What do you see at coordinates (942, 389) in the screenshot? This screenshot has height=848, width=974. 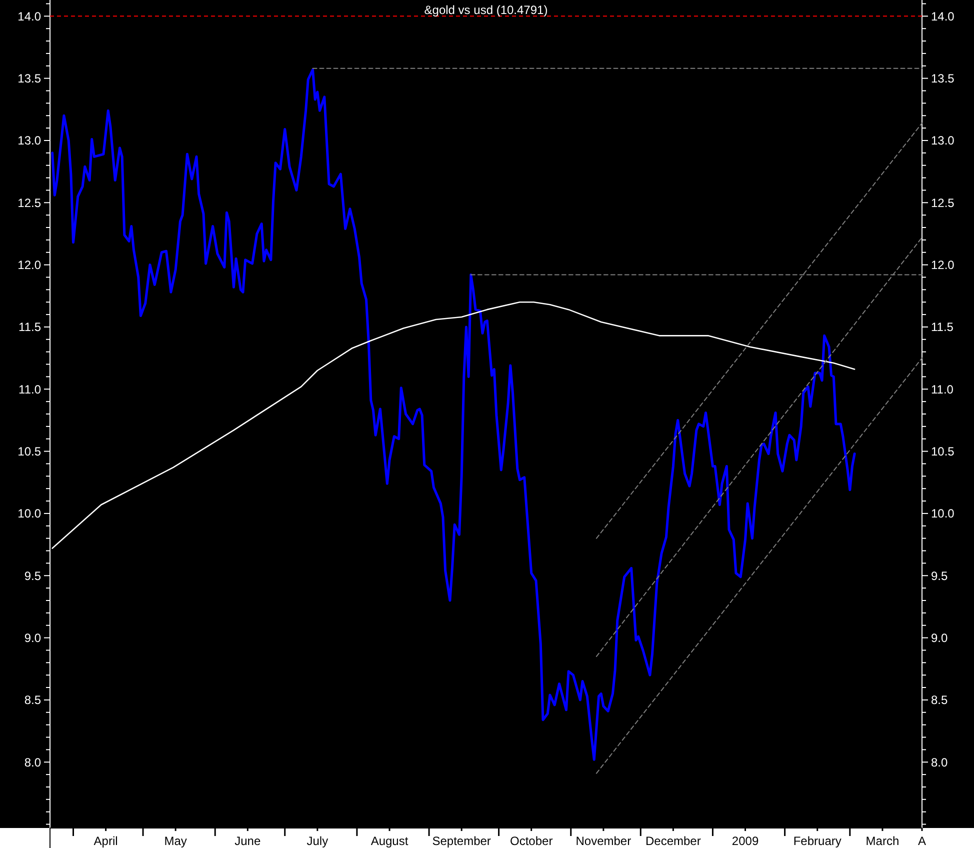 I see `y2-tick-label: 11.0` at bounding box center [942, 389].